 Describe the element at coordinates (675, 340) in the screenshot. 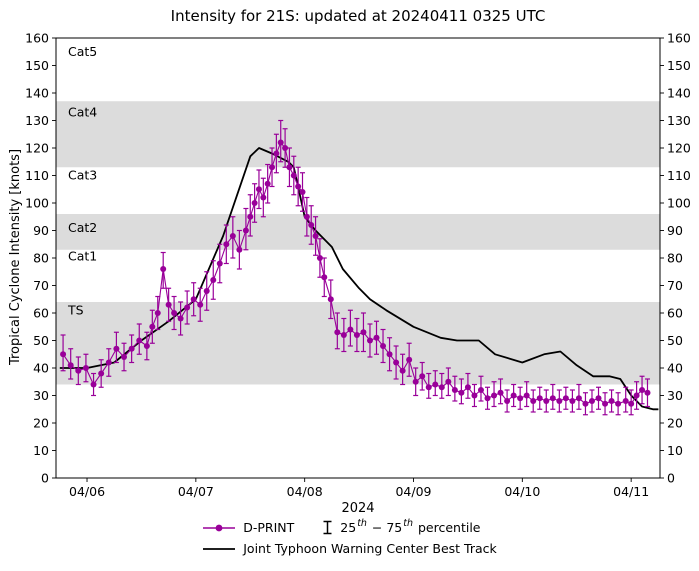

I see `y-tick-label-right: 50` at that location.